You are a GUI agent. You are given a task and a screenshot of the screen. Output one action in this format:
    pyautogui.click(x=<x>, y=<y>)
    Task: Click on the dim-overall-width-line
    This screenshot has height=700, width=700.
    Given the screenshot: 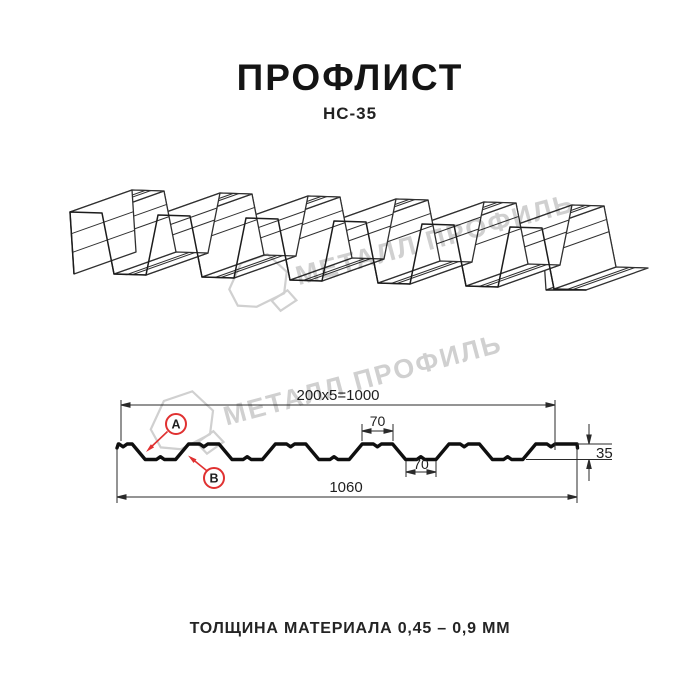 What is the action you would take?
    pyautogui.click(x=347, y=475)
    